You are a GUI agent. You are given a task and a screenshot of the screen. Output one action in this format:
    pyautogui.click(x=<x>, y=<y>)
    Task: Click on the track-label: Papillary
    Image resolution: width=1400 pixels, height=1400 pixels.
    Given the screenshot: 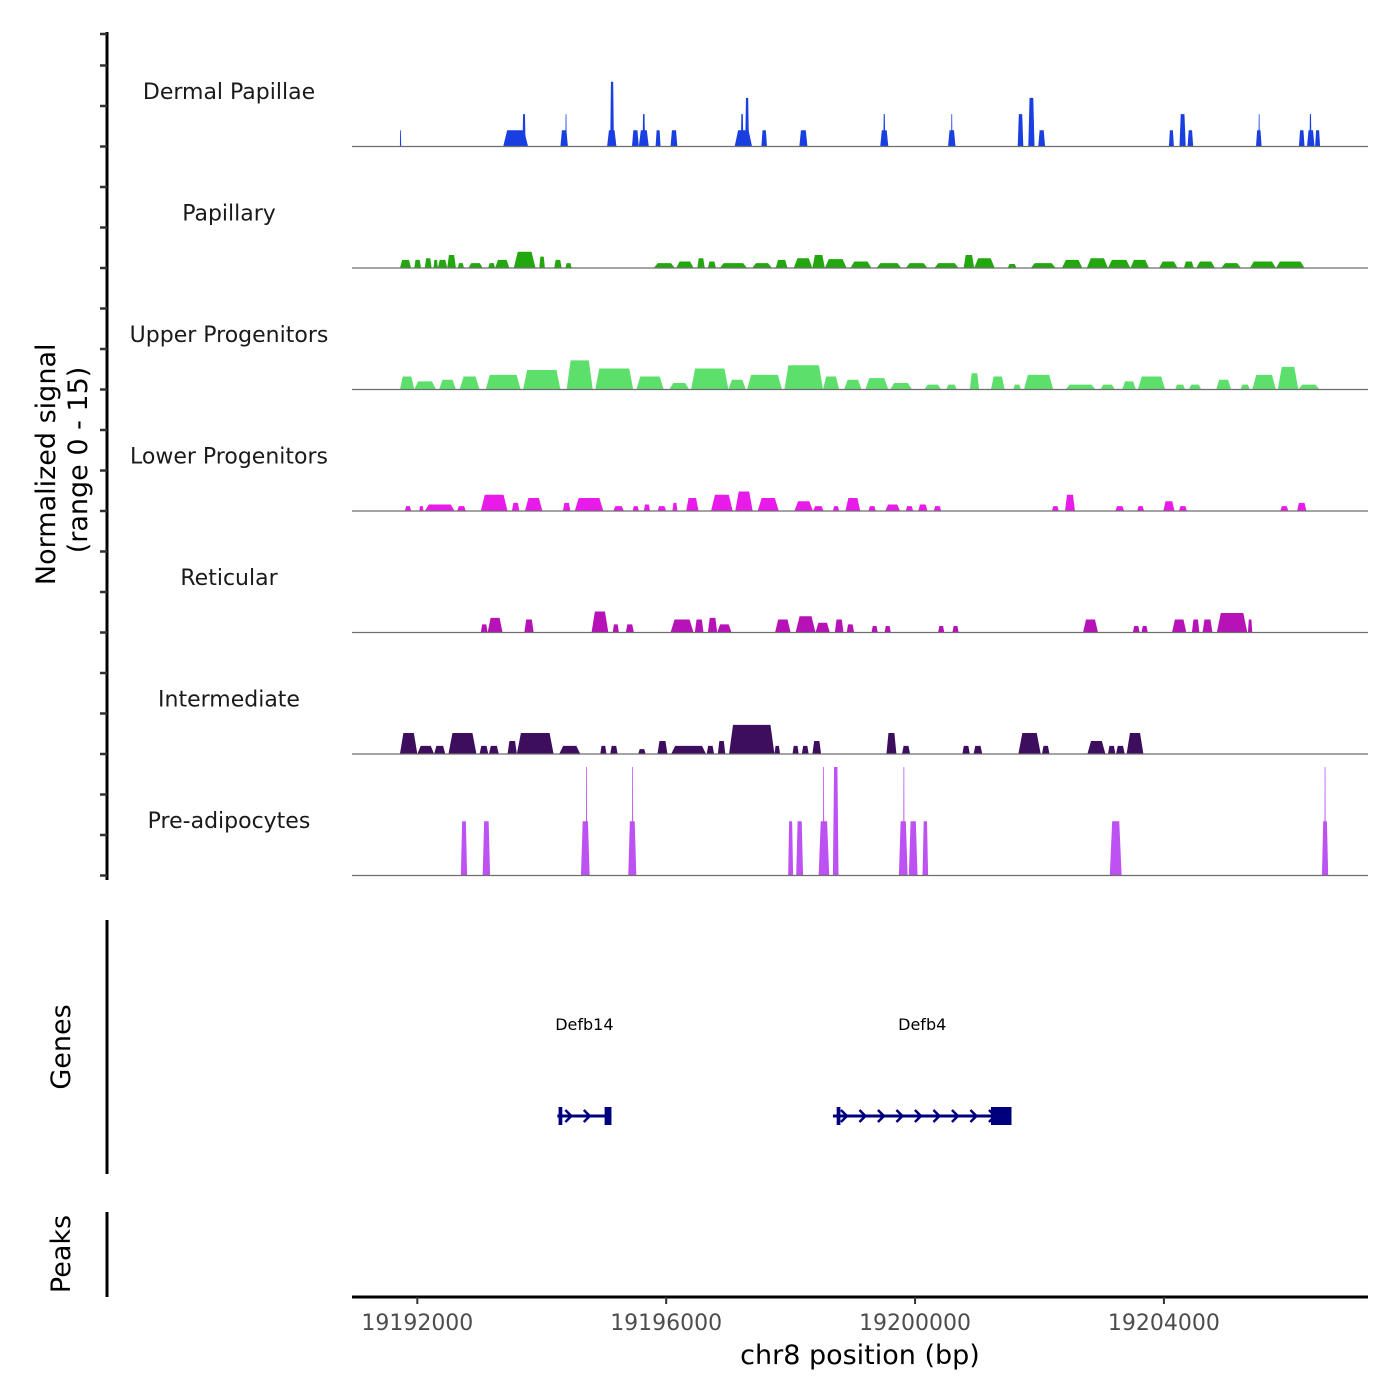 What is the action you would take?
    pyautogui.click(x=229, y=214)
    